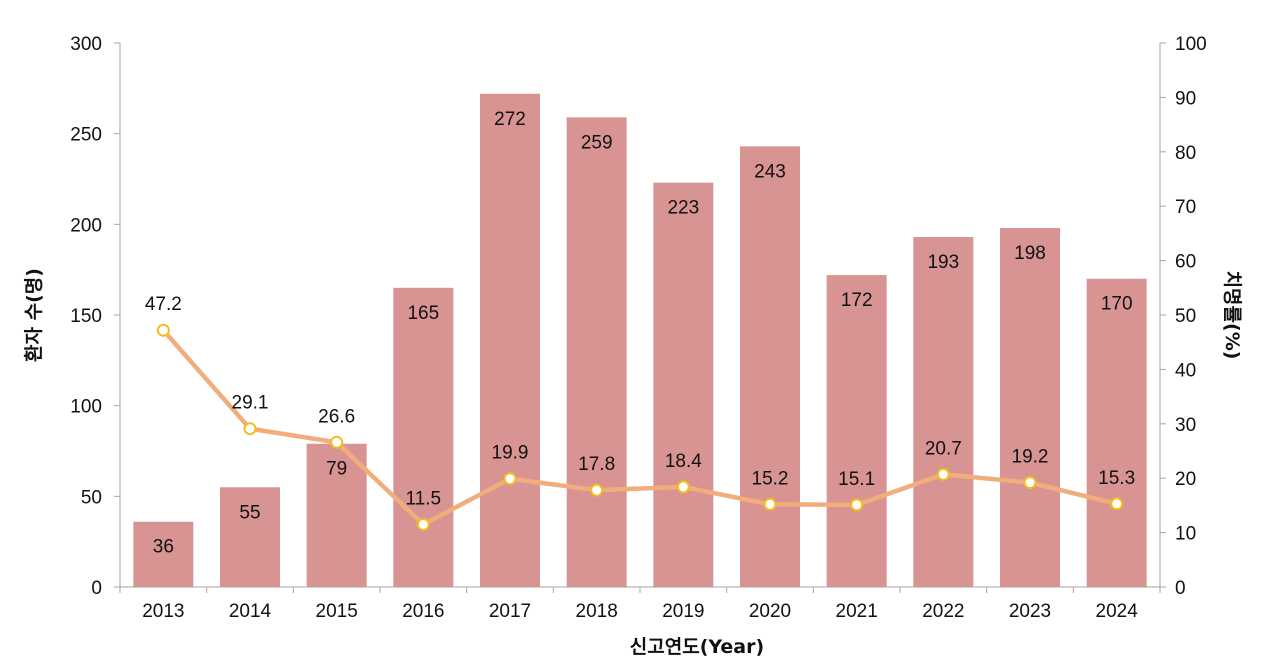 The image size is (1280, 666). What do you see at coordinates (1185, 479) in the screenshot?
I see `right-y-tick-label: 20` at bounding box center [1185, 479].